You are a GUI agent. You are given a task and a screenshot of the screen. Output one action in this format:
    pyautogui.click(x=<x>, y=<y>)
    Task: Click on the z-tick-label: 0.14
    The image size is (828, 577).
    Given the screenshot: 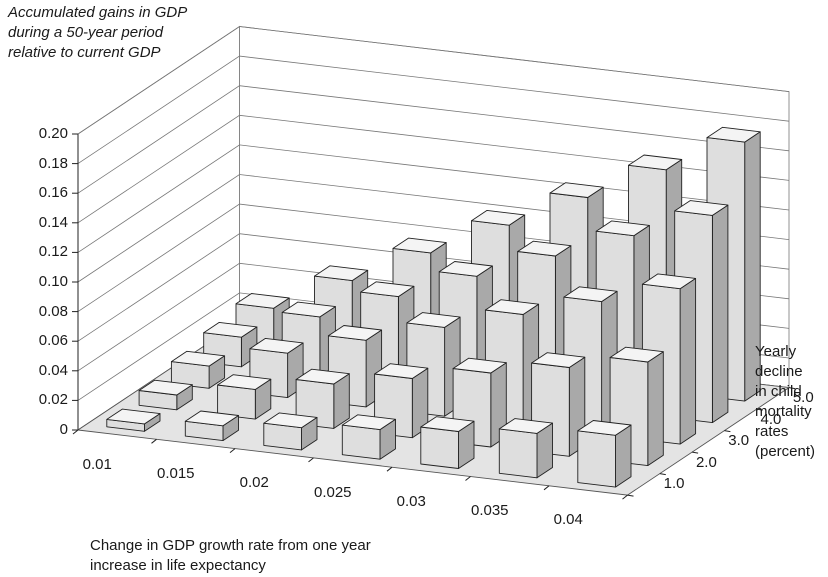 What is the action you would take?
    pyautogui.click(x=53, y=222)
    